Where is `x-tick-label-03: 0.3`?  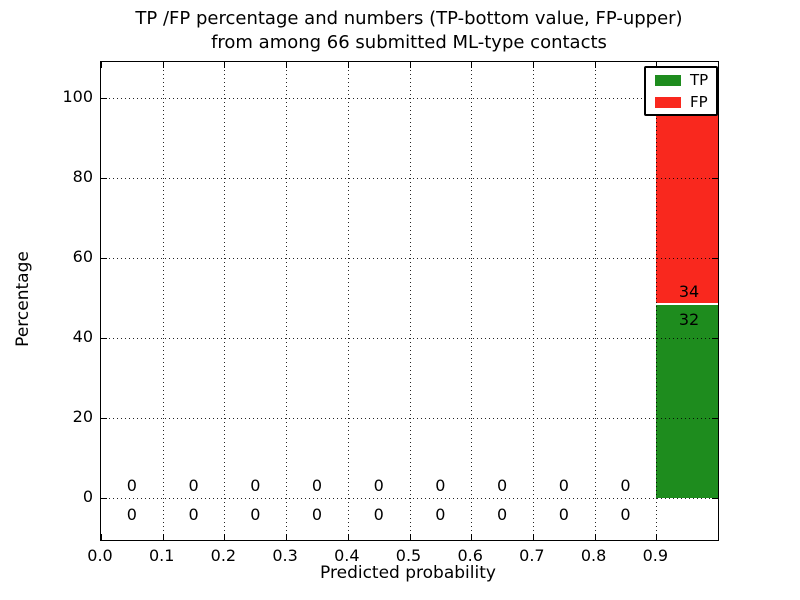
x-tick-label-03: 0.3 is located at coordinates (285, 555).